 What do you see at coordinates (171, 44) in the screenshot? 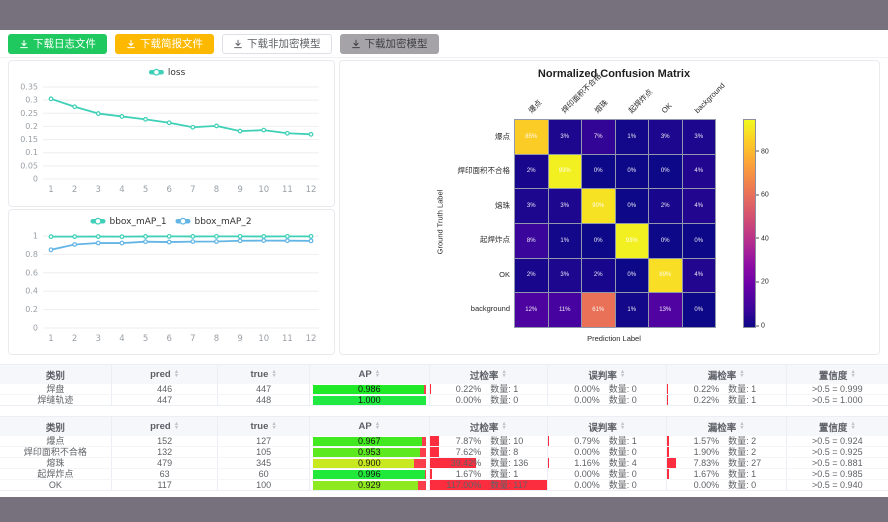
I see `button-label: 下载简报文件` at bounding box center [171, 44].